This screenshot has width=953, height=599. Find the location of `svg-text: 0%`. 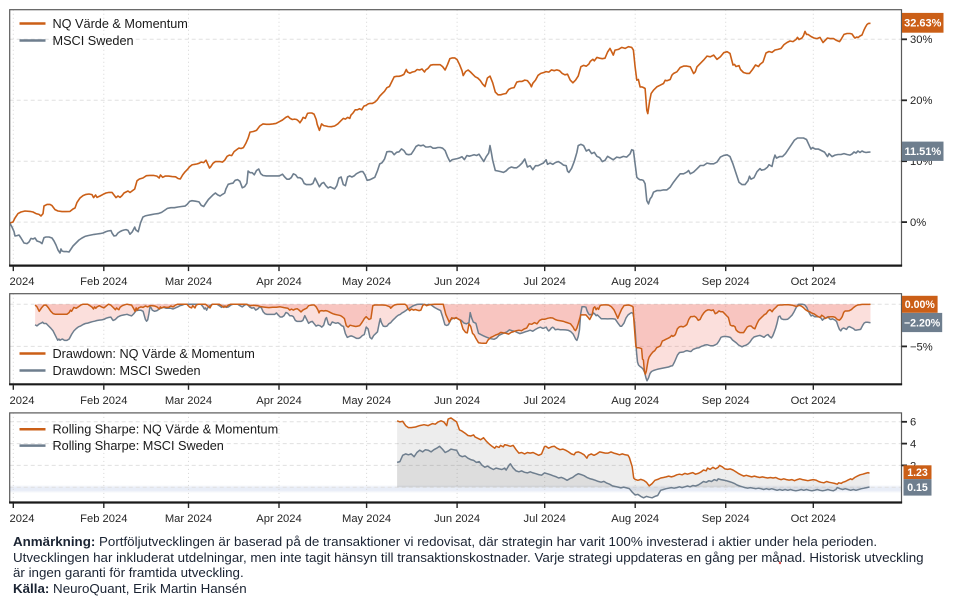

svg-text: 0% is located at coordinates (918, 223).